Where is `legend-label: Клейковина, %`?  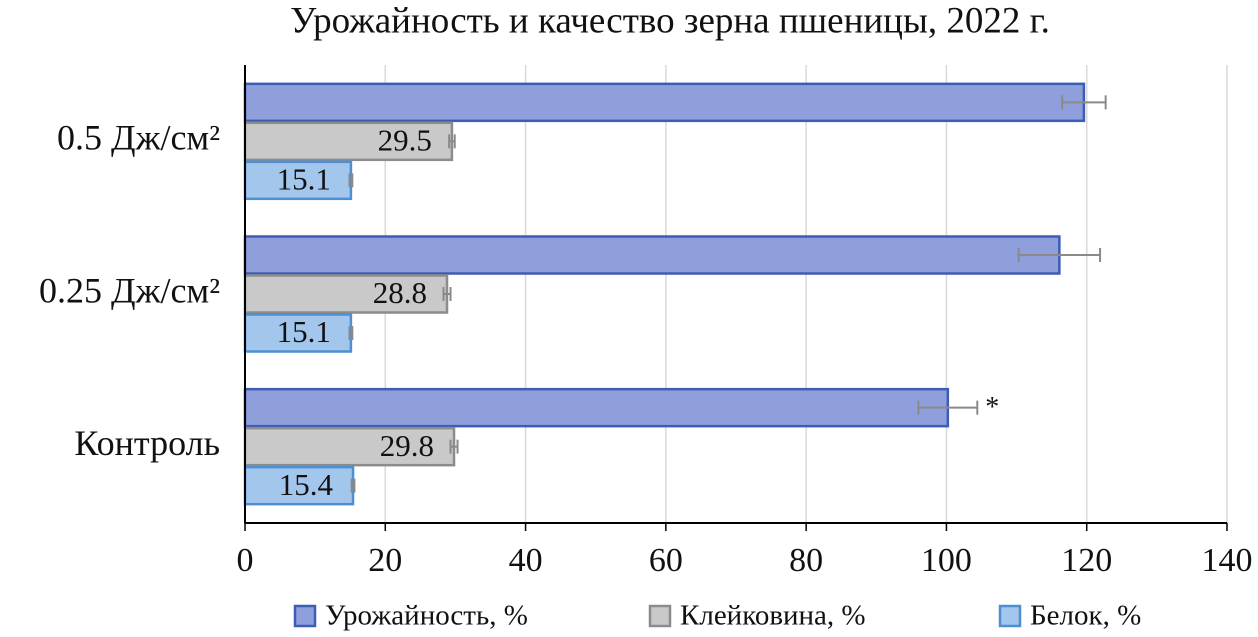
legend-label: Клейковина, % is located at coordinates (773, 616).